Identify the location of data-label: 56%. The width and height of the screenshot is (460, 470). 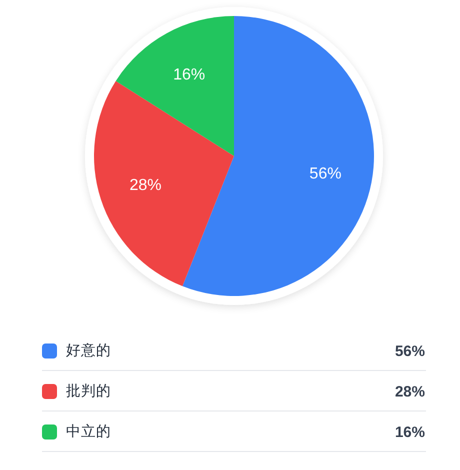
(325, 173).